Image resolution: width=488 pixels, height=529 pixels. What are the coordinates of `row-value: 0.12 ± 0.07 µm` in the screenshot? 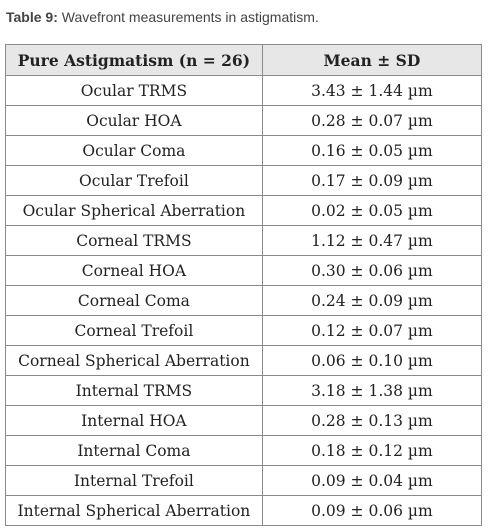 It's located at (372, 330).